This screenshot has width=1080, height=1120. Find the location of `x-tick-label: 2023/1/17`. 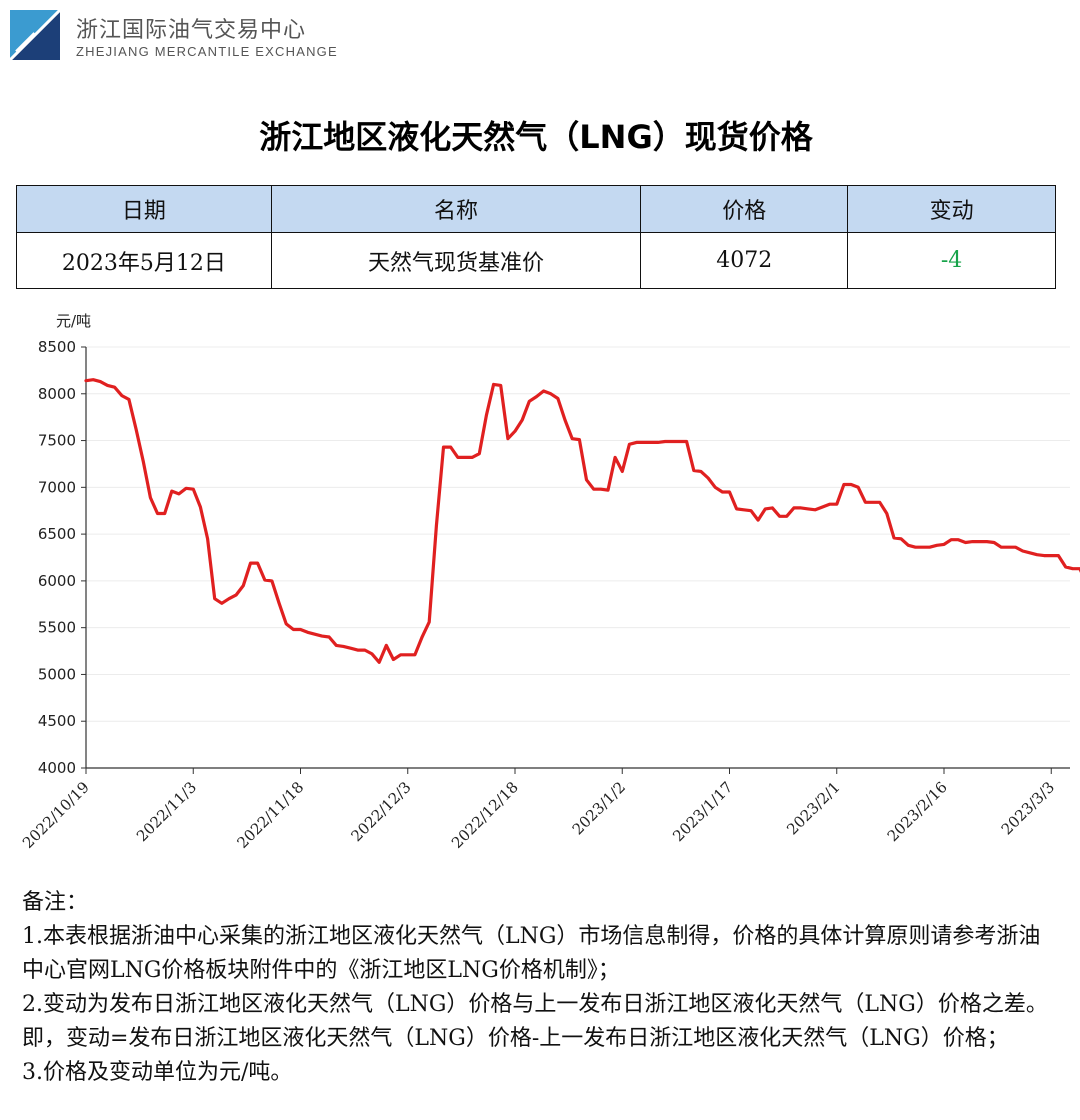

x-tick-label: 2023/1/17 is located at coordinates (702, 811).